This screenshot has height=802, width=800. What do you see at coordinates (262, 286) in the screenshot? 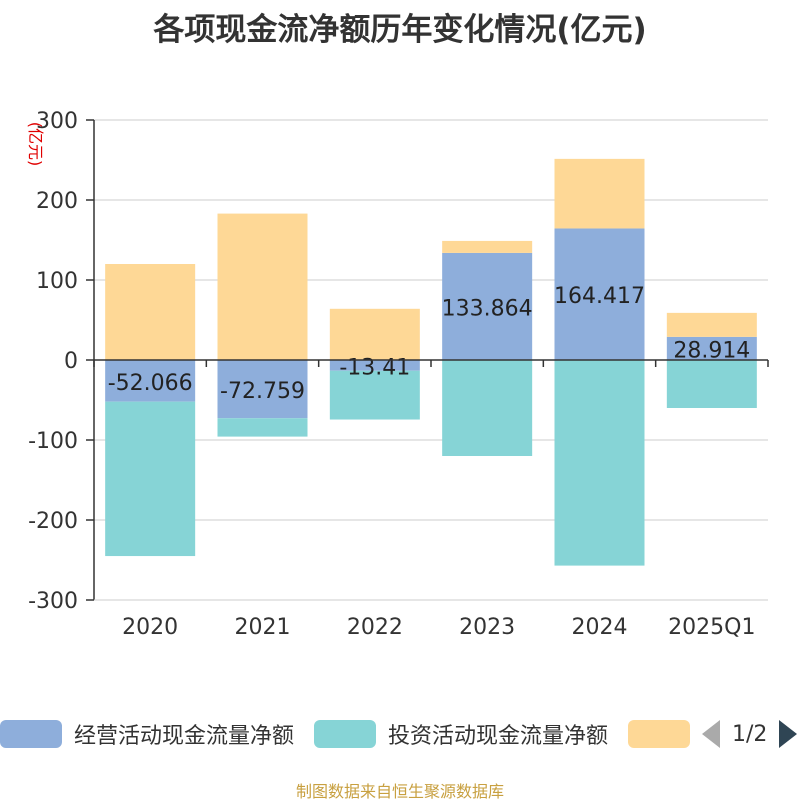
I see `bar-financing-2021` at bounding box center [262, 286].